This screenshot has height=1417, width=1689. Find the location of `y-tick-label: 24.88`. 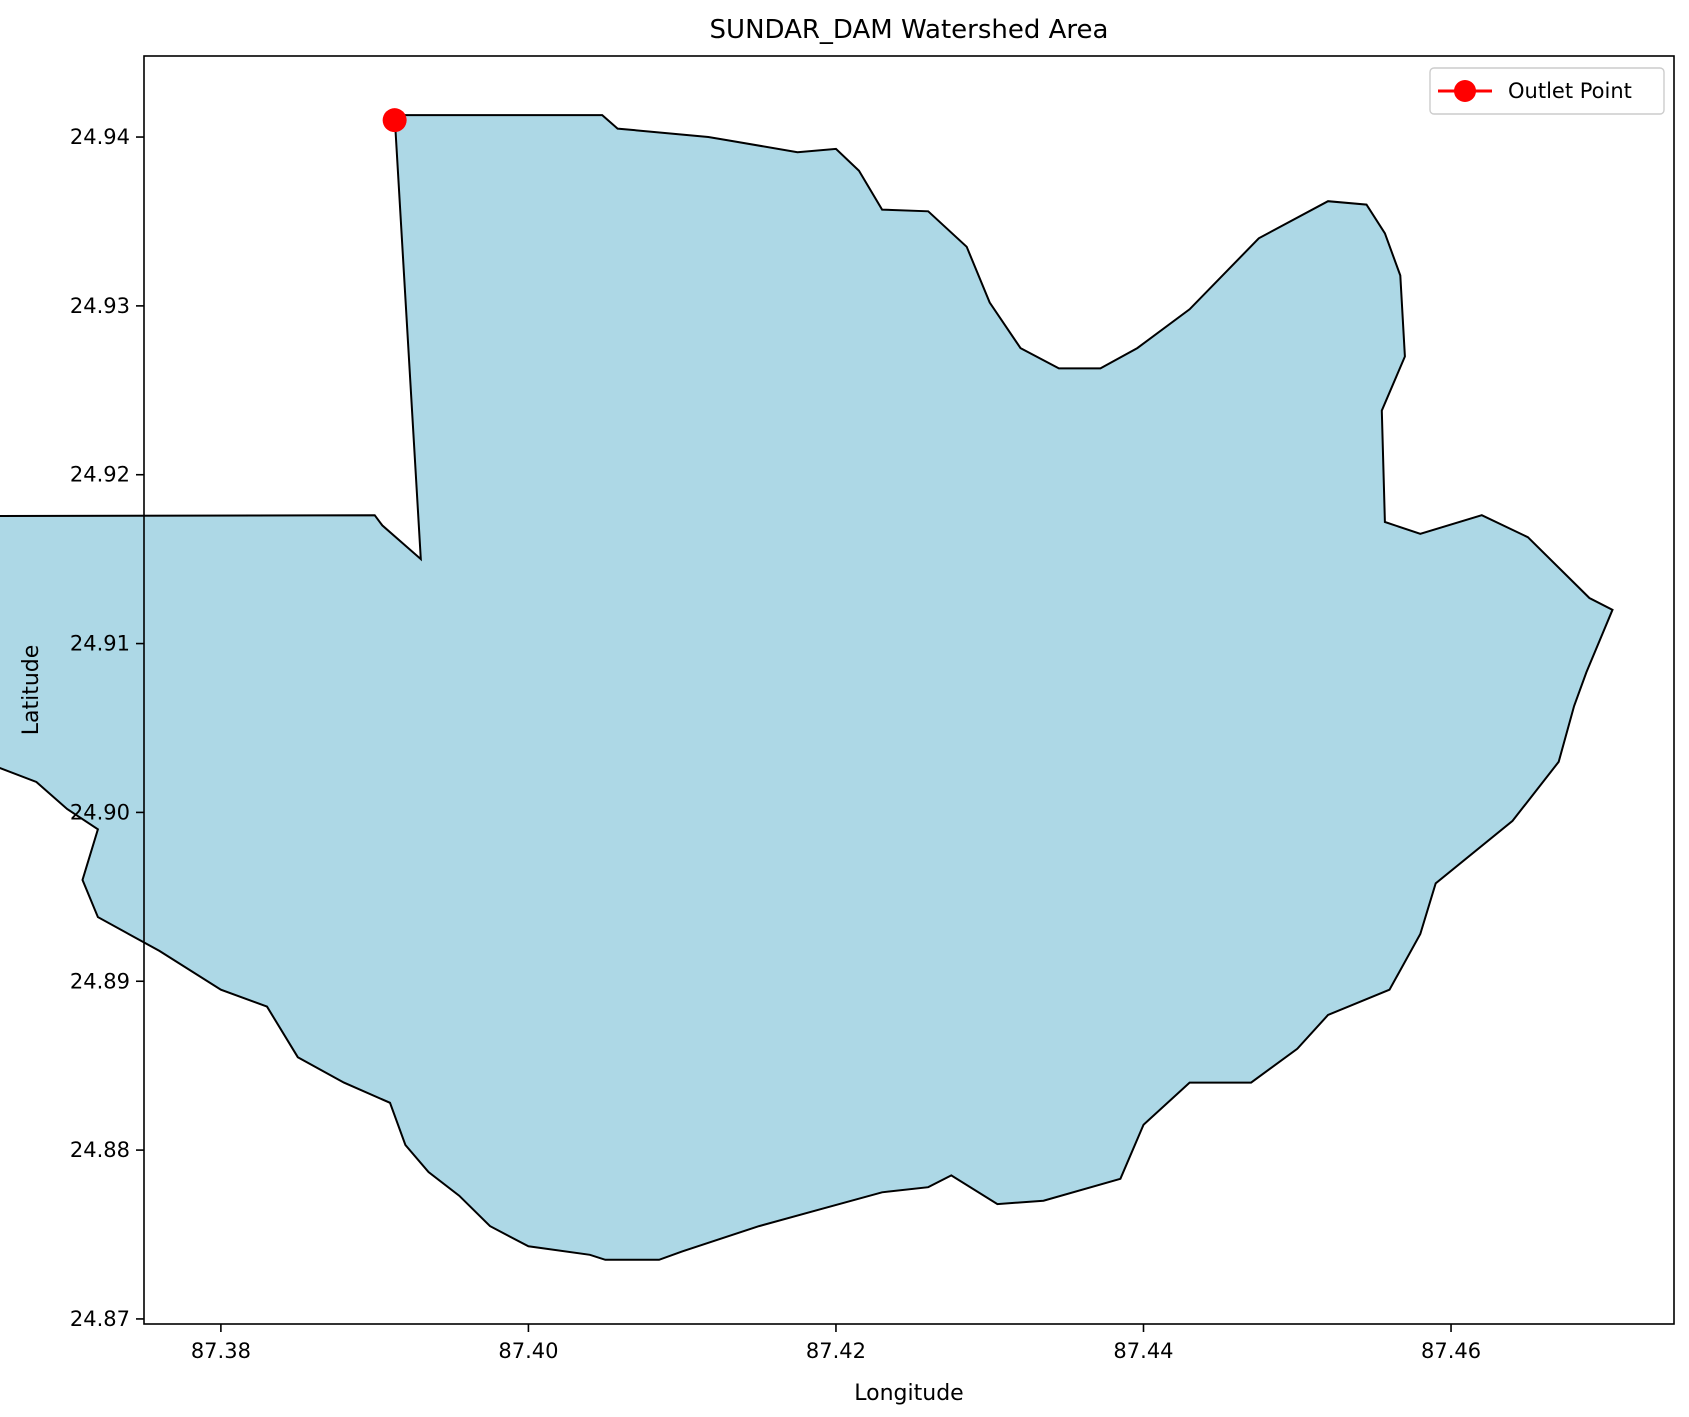

y-tick-label: 24.88 is located at coordinates (100, 1150).